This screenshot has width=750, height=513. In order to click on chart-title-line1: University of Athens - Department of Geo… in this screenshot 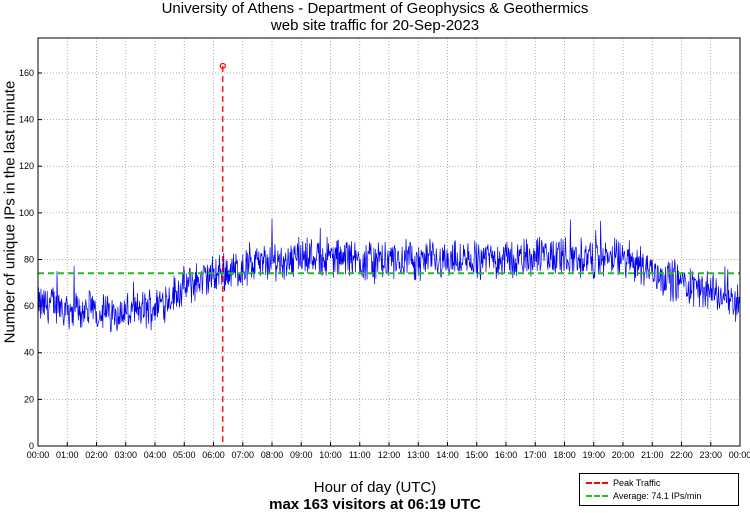, I will do `click(375, 8)`.